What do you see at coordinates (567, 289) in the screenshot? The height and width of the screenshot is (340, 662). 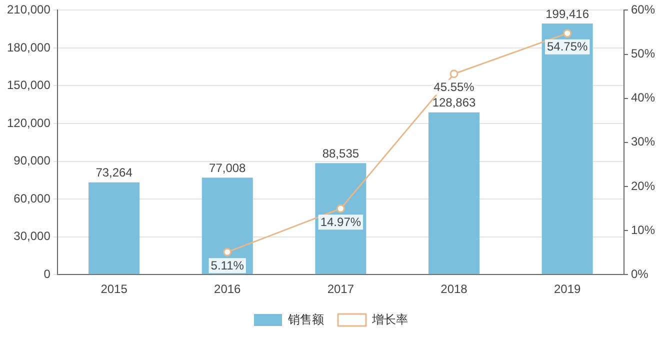 I see `x-tick-label: 2019` at bounding box center [567, 289].